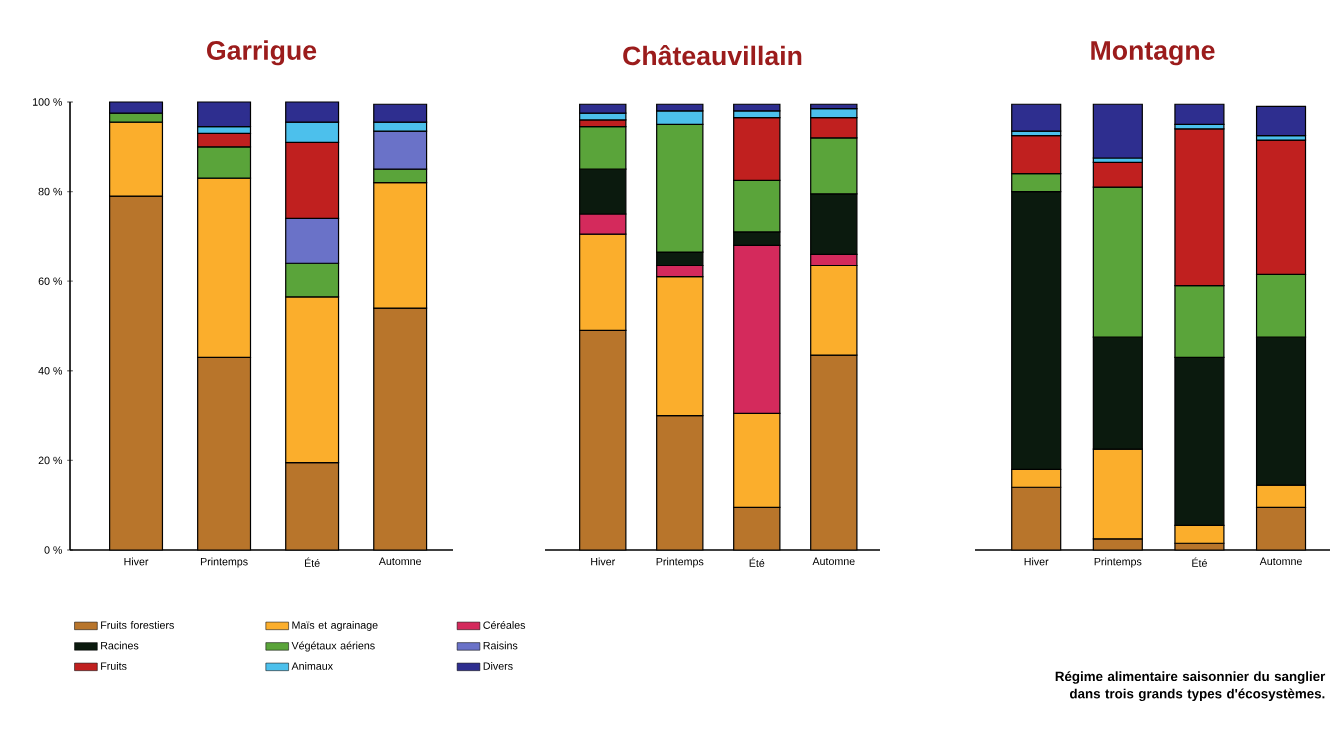 The image size is (1335, 738). Describe the element at coordinates (53, 550) in the screenshot. I see `y-tick-label: 0 %` at that location.